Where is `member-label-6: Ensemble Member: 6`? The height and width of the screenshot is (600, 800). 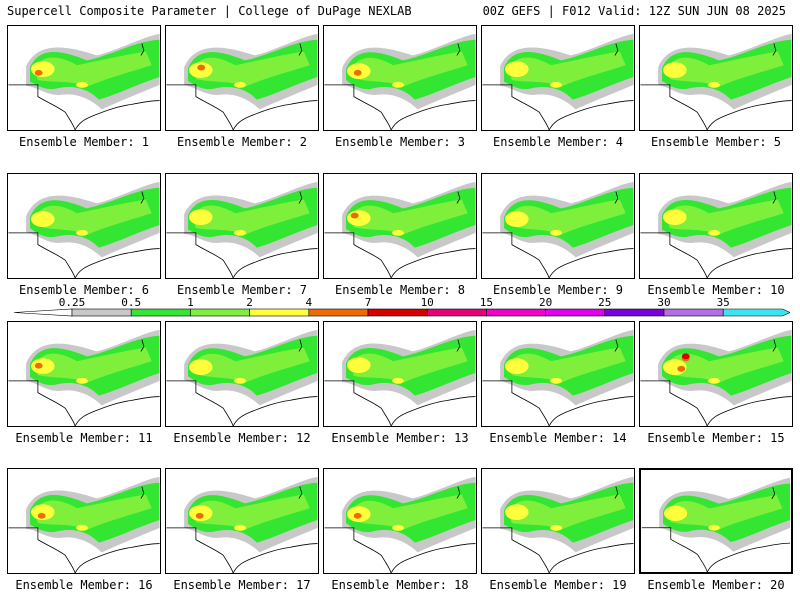
member-label-6: Ensemble Member: 6 is located at coordinates (84, 290).